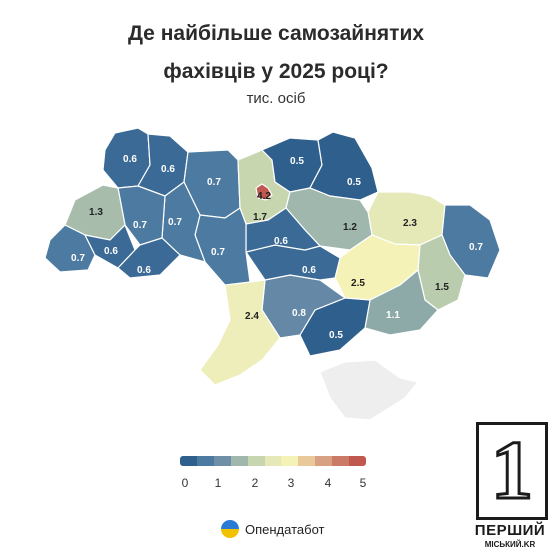 Image resolution: width=552 pixels, height=552 pixels. I want to click on brand-name: Опендатабот, so click(285, 529).